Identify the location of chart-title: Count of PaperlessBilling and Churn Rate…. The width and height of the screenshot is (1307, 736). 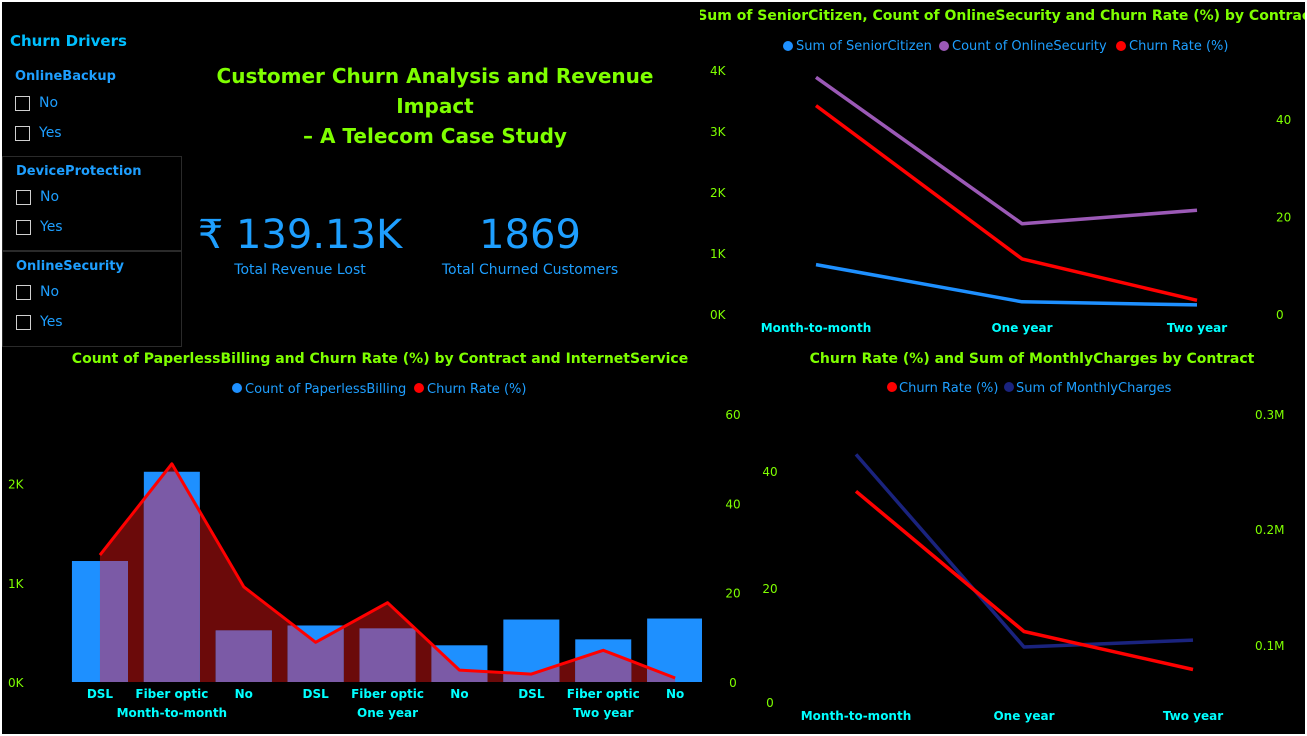
(380, 359).